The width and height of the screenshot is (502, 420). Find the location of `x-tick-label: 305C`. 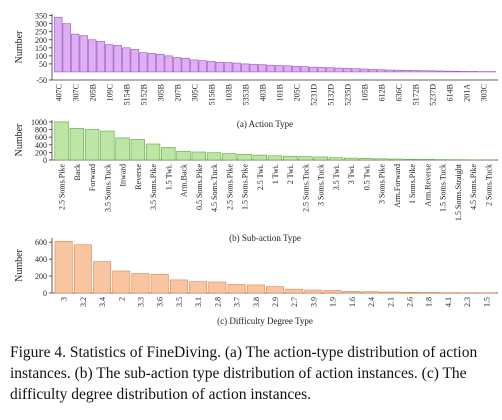

x-tick-label: 305C is located at coordinates (194, 92).